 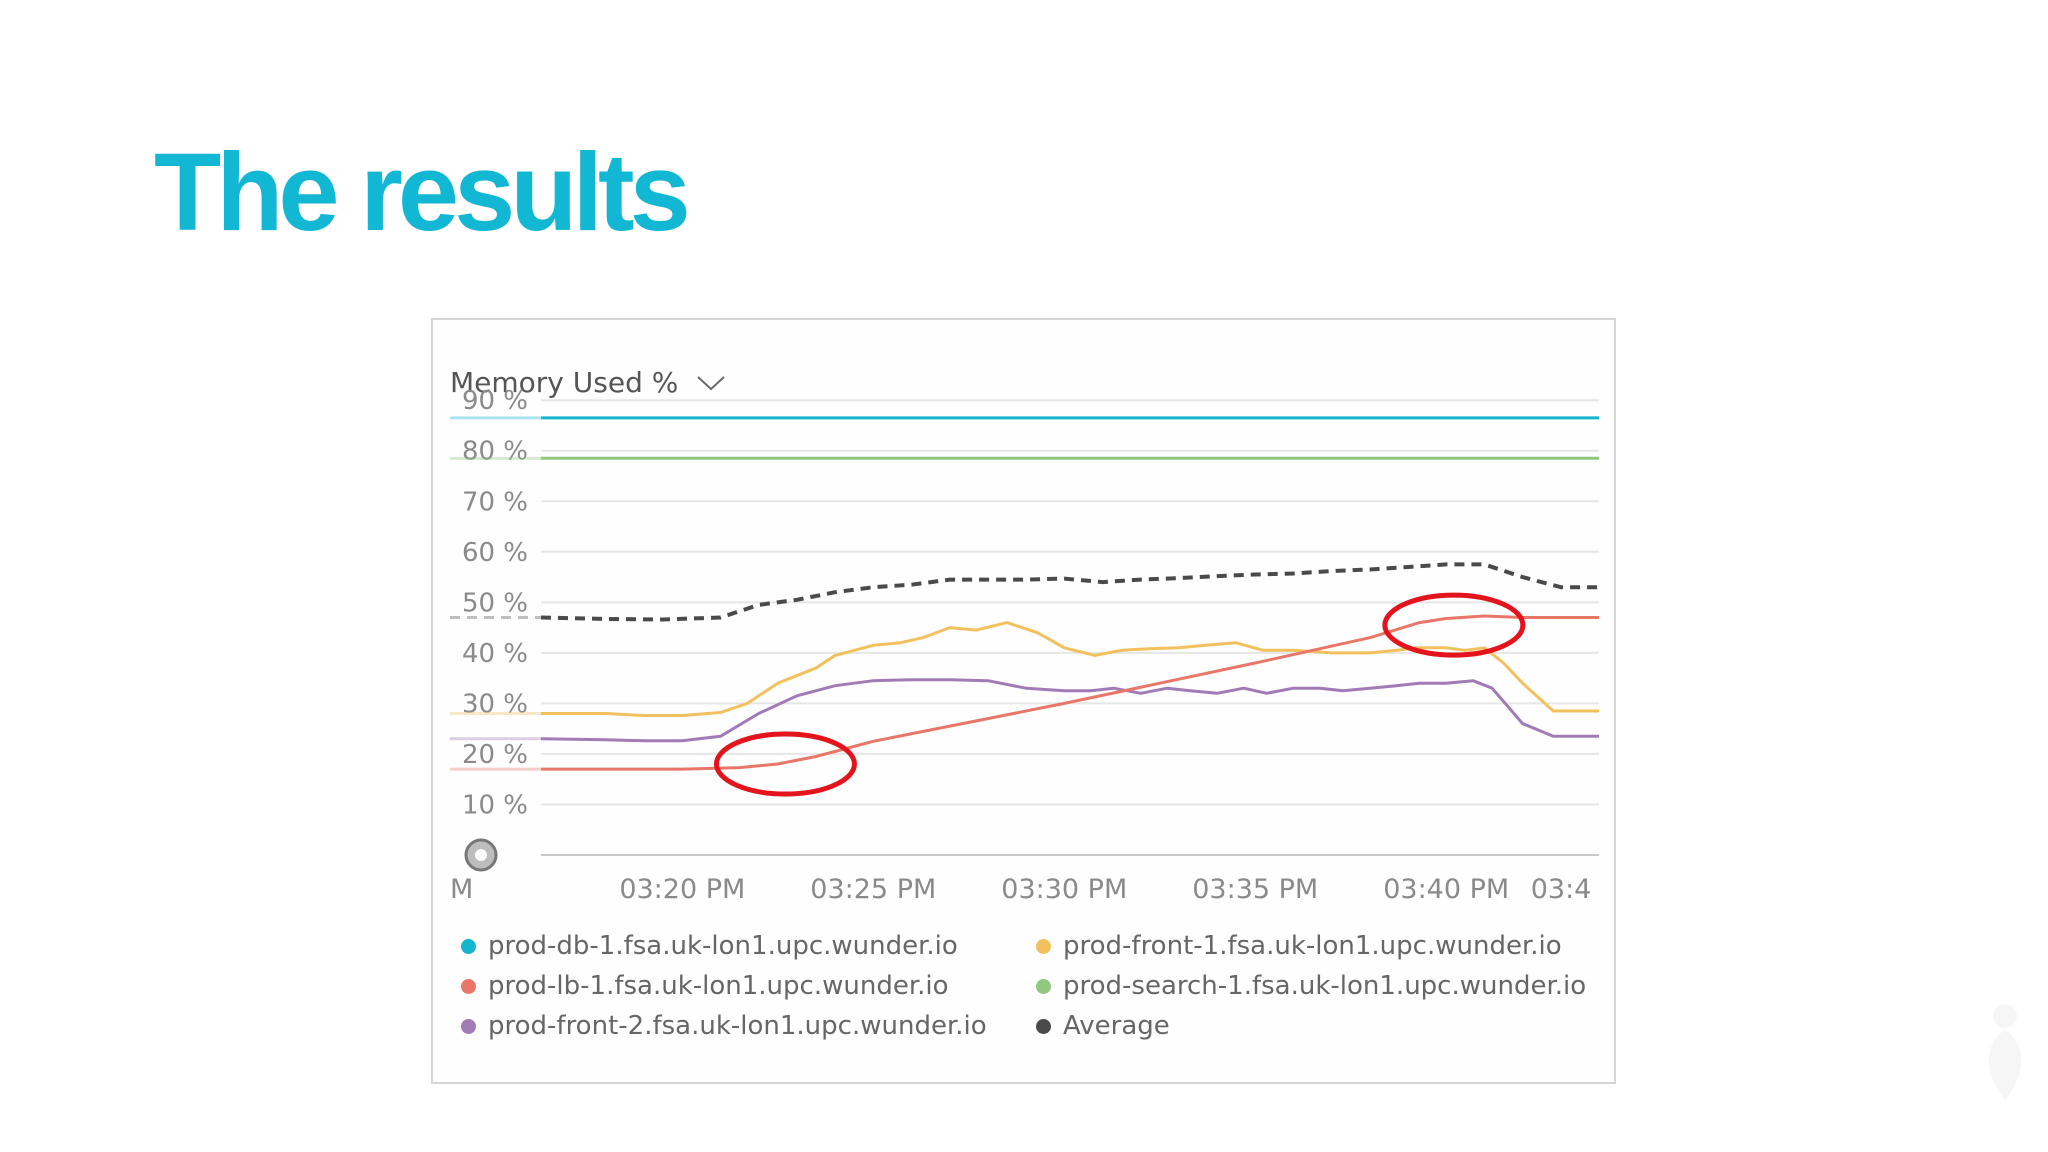 What do you see at coordinates (1043, 986) in the screenshot?
I see `legend-swatch-search` at bounding box center [1043, 986].